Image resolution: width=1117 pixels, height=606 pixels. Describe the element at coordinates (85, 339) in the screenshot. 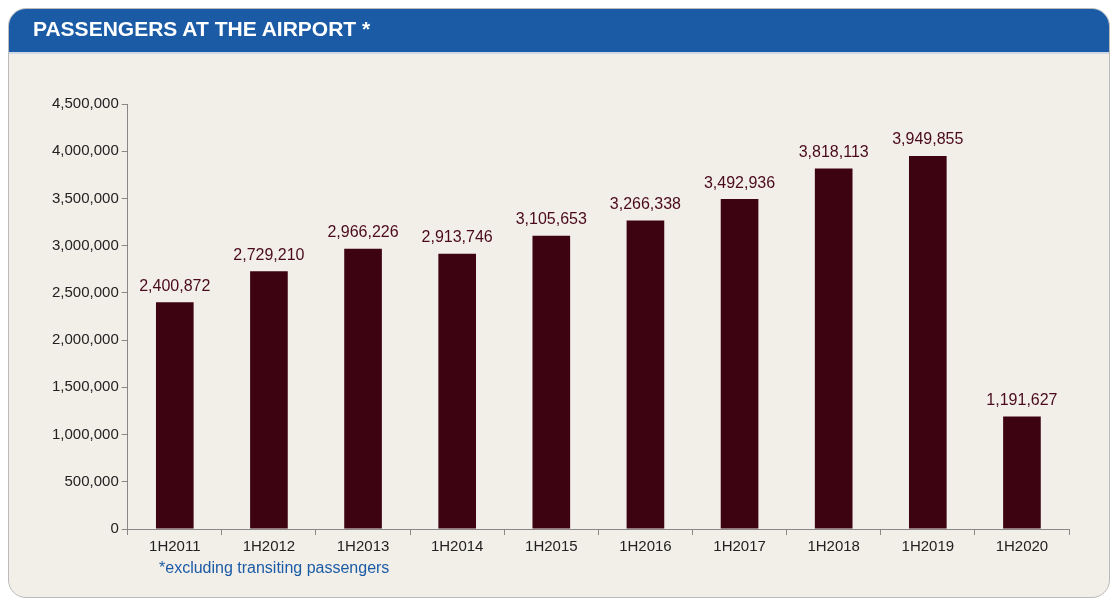

I see `y-tick-label: 2,000,000` at that location.